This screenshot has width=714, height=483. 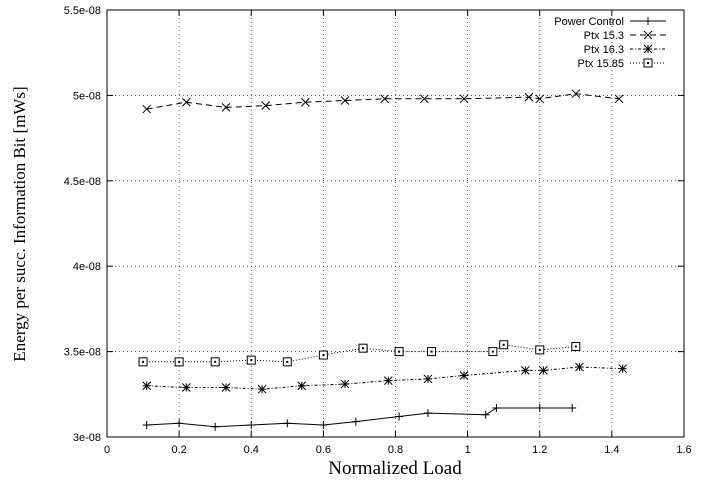 I want to click on x-tick-label: 0.2, so click(x=178, y=450).